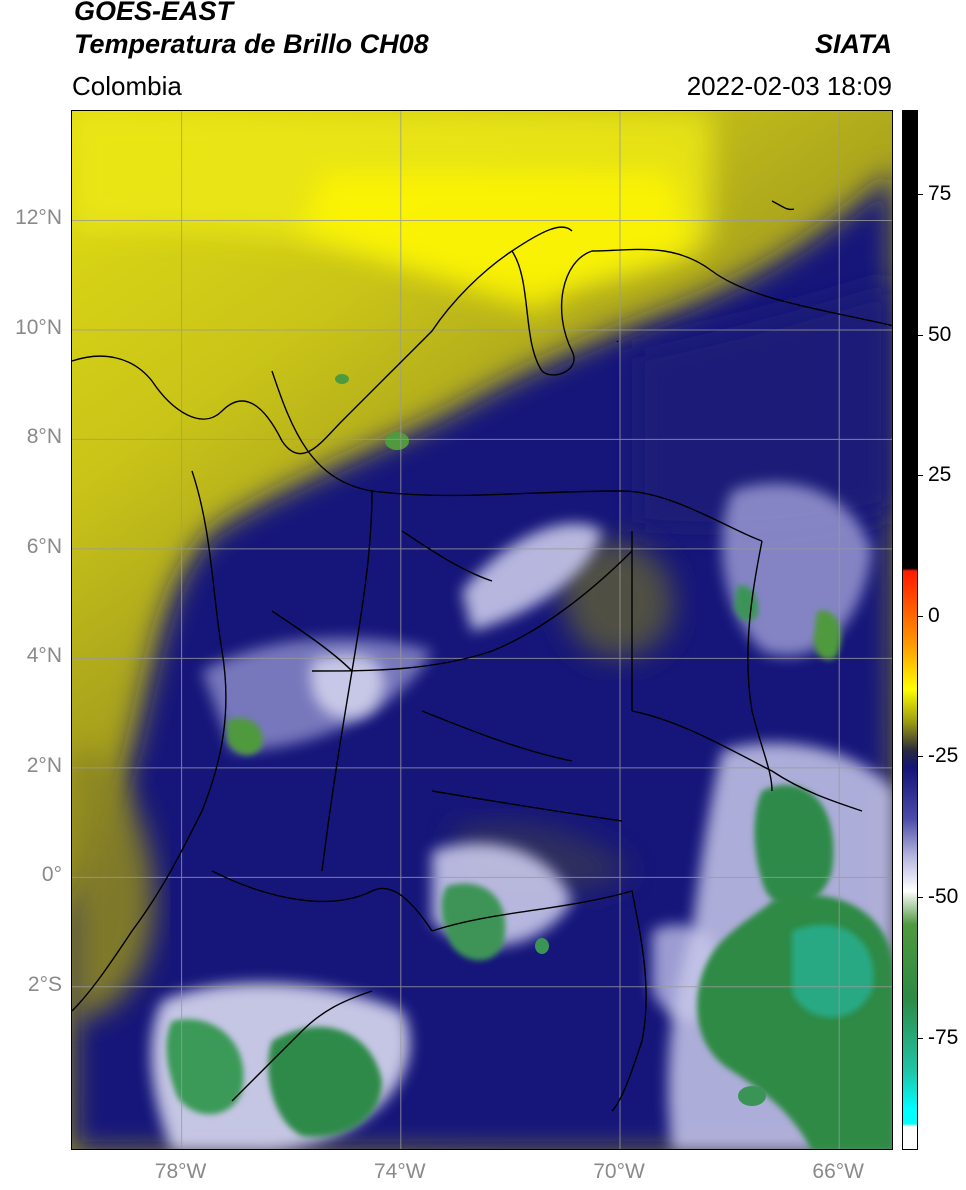 This screenshot has width=966, height=1190. I want to click on colorbar-label: 0, so click(934, 615).